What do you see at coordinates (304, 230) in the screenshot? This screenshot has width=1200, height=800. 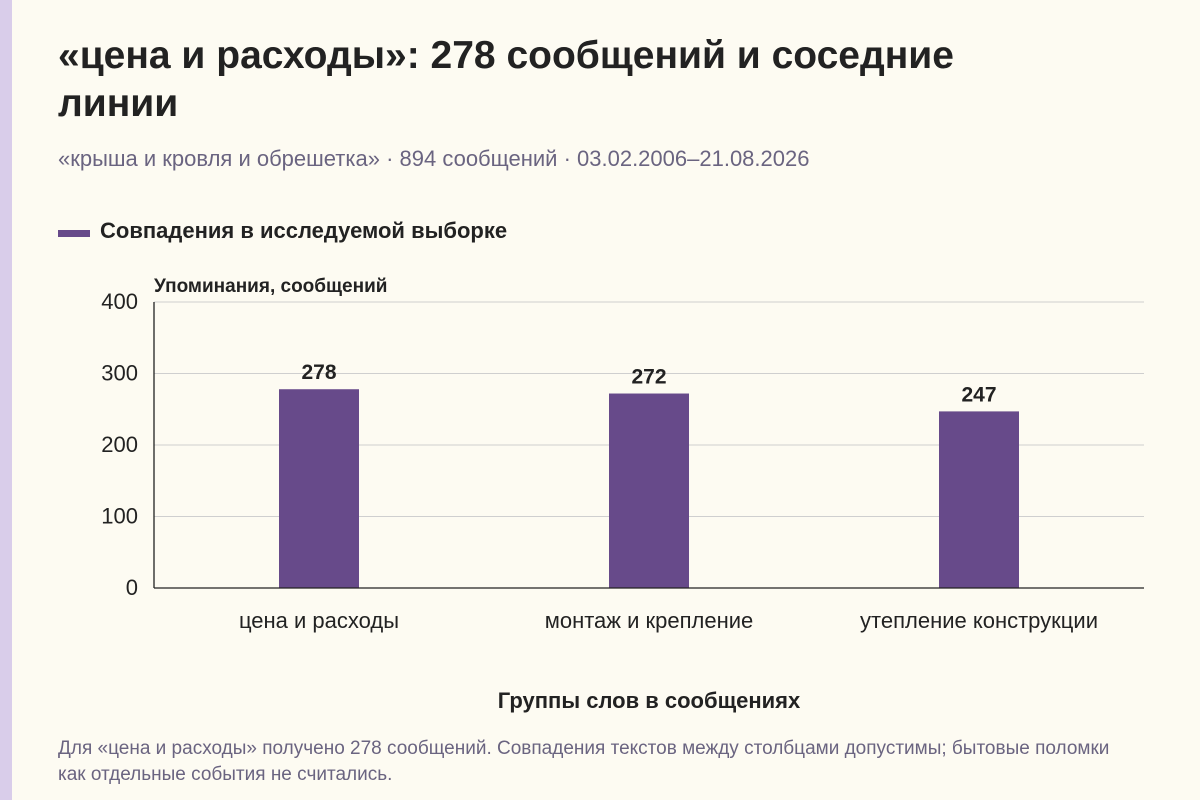 I see `legend-label: Совпадения в исследуемой выборке` at bounding box center [304, 230].